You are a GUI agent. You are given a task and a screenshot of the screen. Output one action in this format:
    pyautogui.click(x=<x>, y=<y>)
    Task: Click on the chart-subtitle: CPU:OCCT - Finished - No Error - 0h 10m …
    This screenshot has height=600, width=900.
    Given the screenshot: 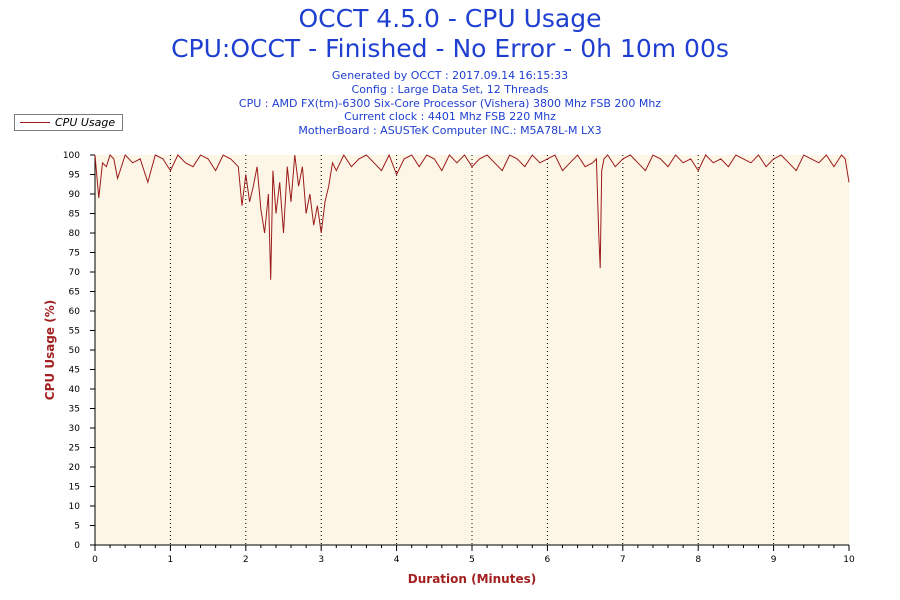 What is the action you would take?
    pyautogui.click(x=450, y=48)
    